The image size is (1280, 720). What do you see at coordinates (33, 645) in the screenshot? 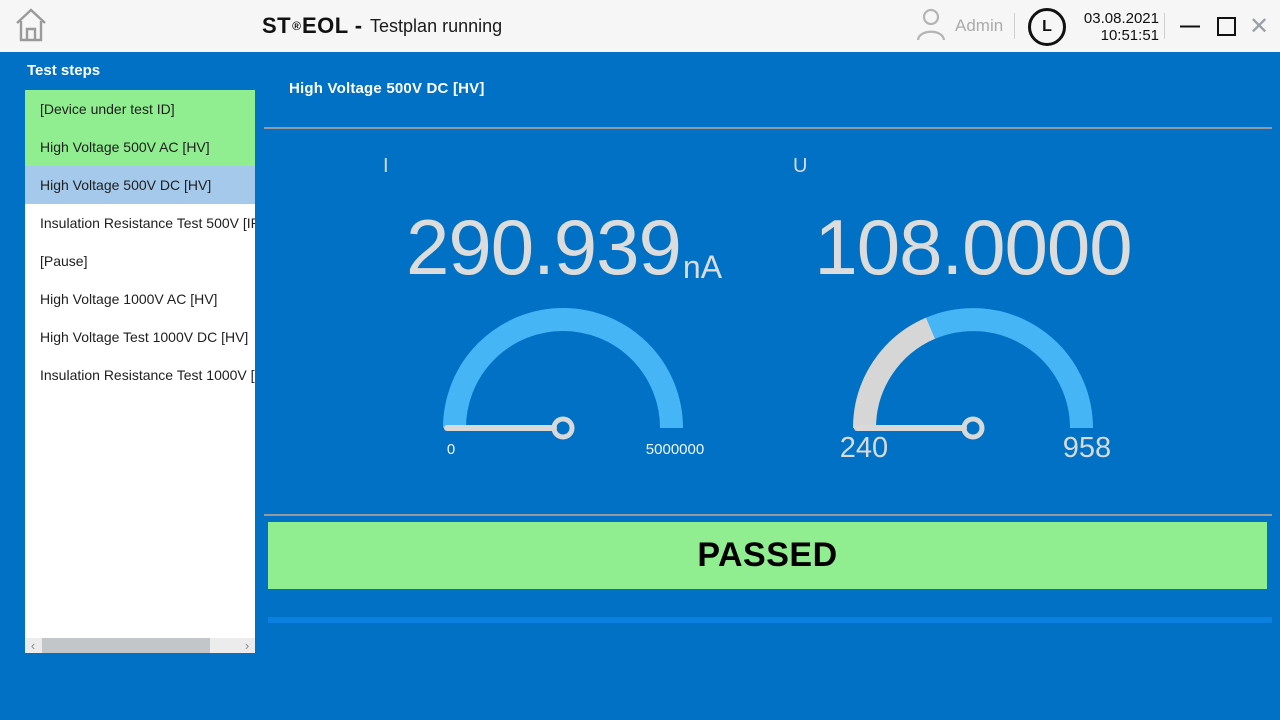
I see `scroll-left-icon: ‹` at bounding box center [33, 645].